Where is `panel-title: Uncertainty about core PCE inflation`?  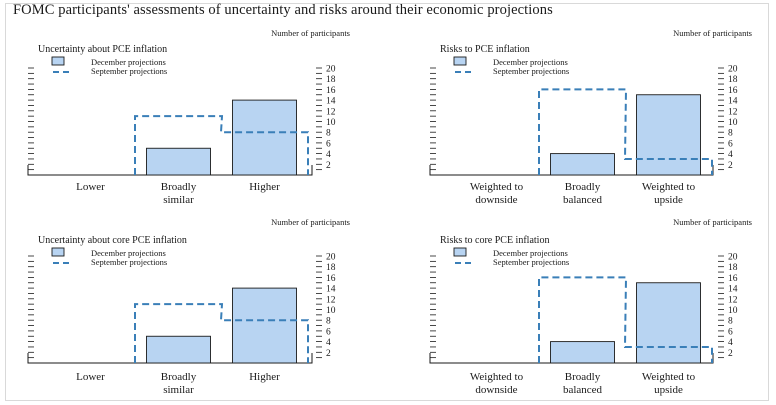
panel-title: Uncertainty about core PCE inflation is located at coordinates (112, 240).